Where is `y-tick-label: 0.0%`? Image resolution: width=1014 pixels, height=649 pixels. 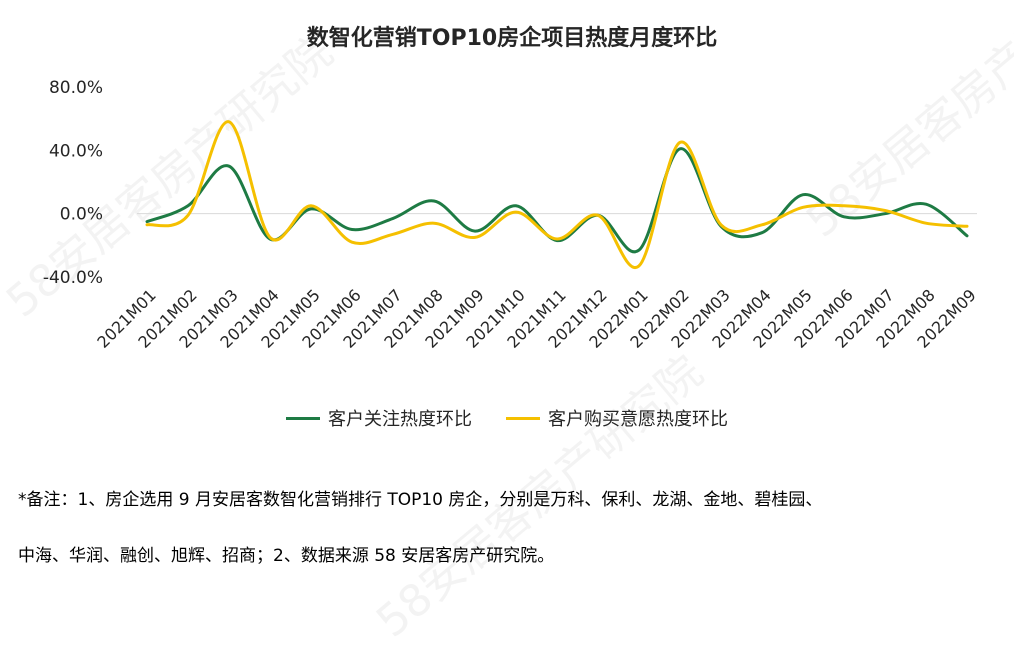
y-tick-label: 0.0% is located at coordinates (81, 215).